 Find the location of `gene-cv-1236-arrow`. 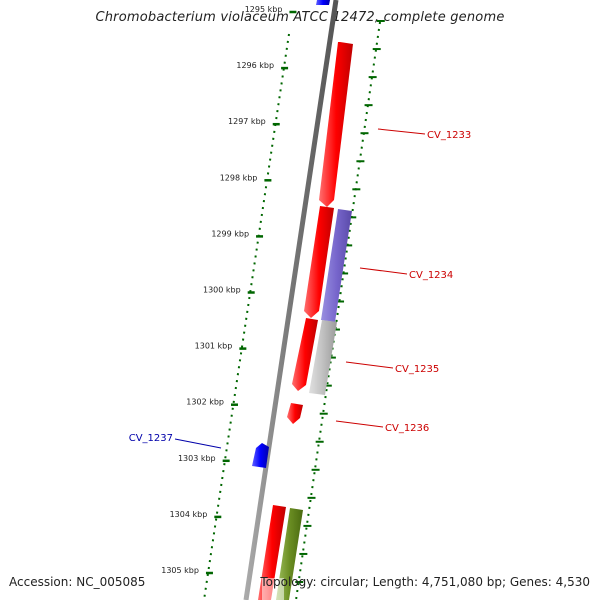

gene-cv-1236-arrow is located at coordinates (295, 413).